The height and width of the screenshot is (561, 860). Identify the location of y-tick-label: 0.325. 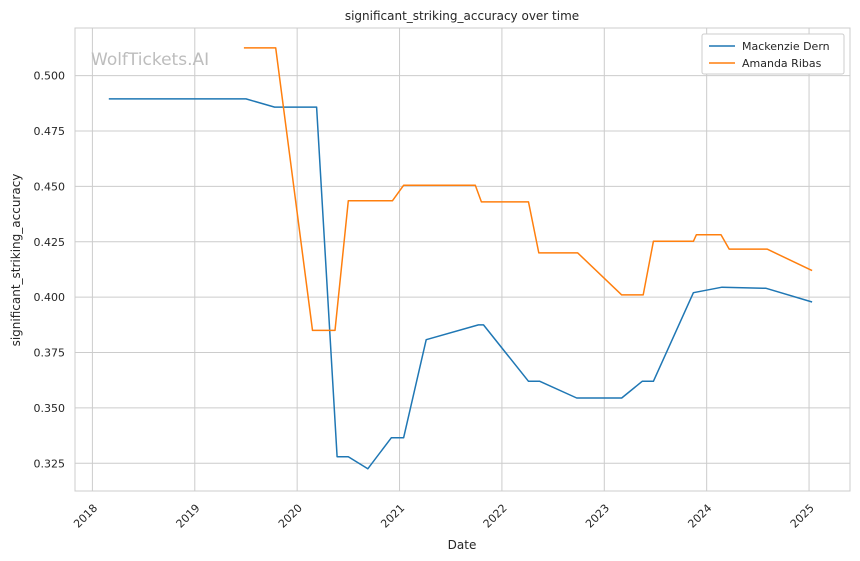
(50, 463).